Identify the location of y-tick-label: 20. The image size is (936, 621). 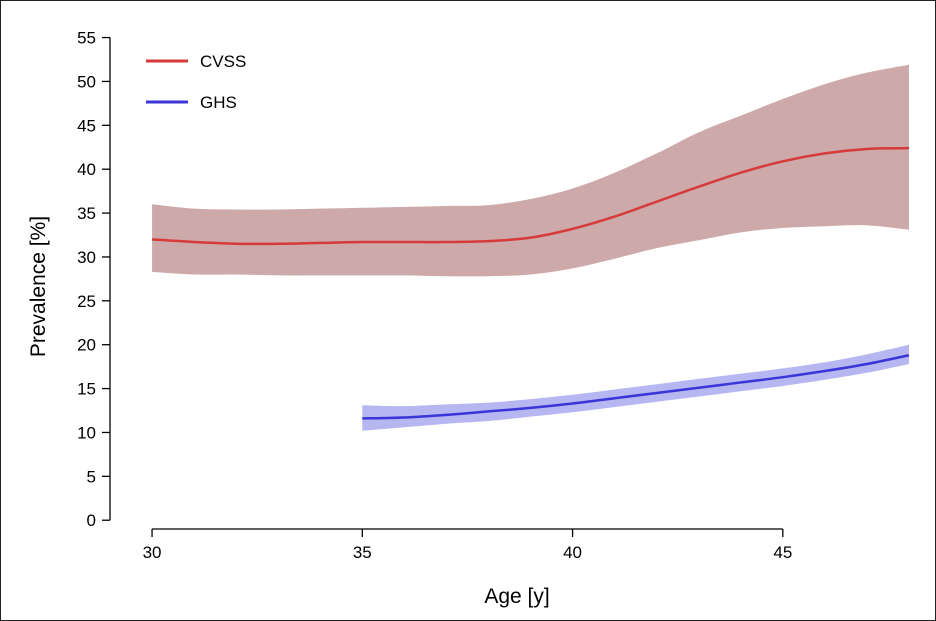
(86, 345).